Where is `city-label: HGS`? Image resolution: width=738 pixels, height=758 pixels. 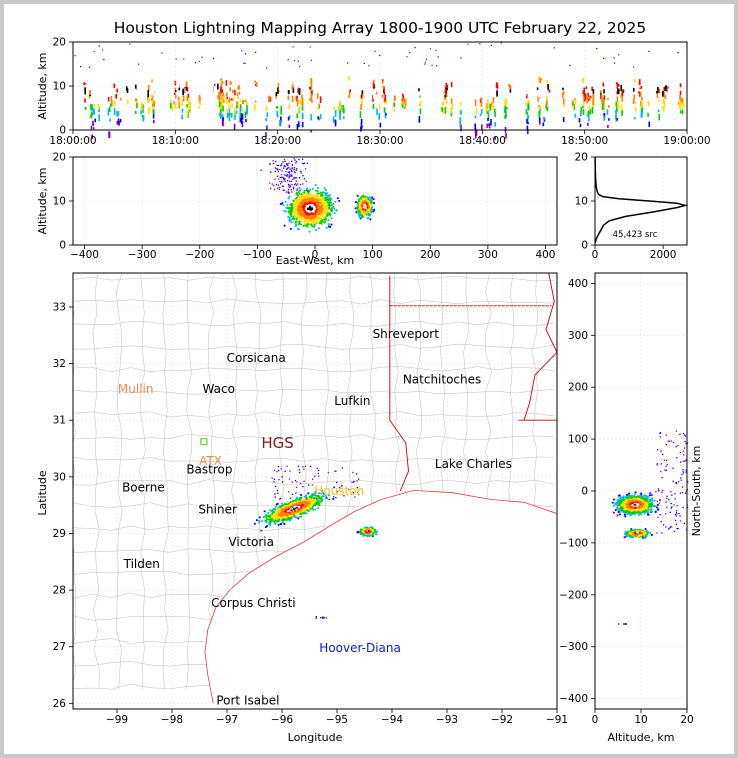 city-label: HGS is located at coordinates (277, 443).